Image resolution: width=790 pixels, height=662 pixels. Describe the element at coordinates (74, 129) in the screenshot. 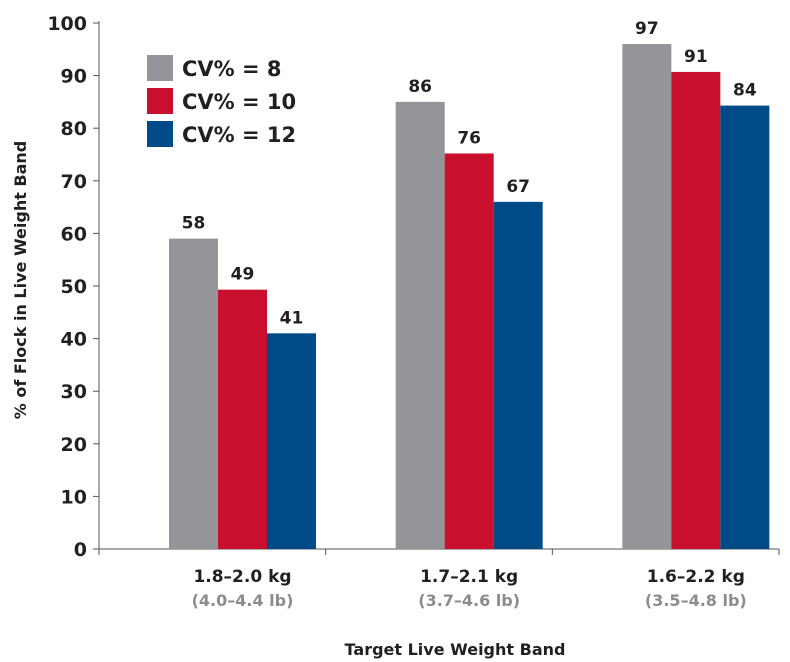

I see `y-tick-label: 80` at that location.